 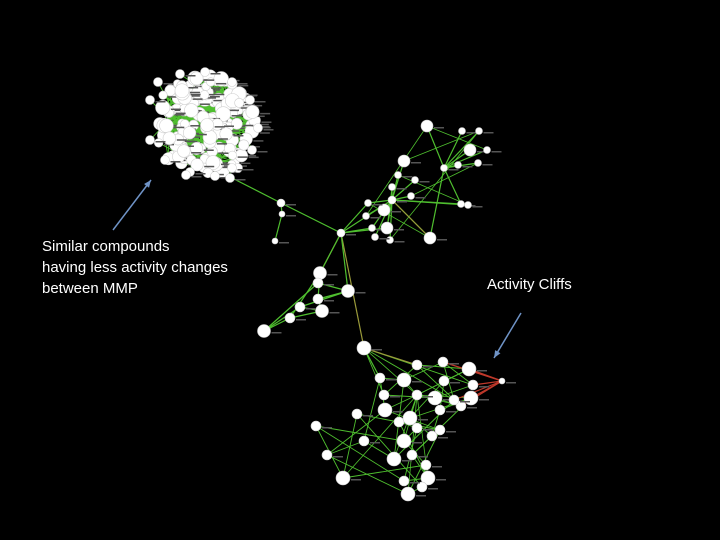 I want to click on annotation-line: Similar compounds, so click(x=106, y=246).